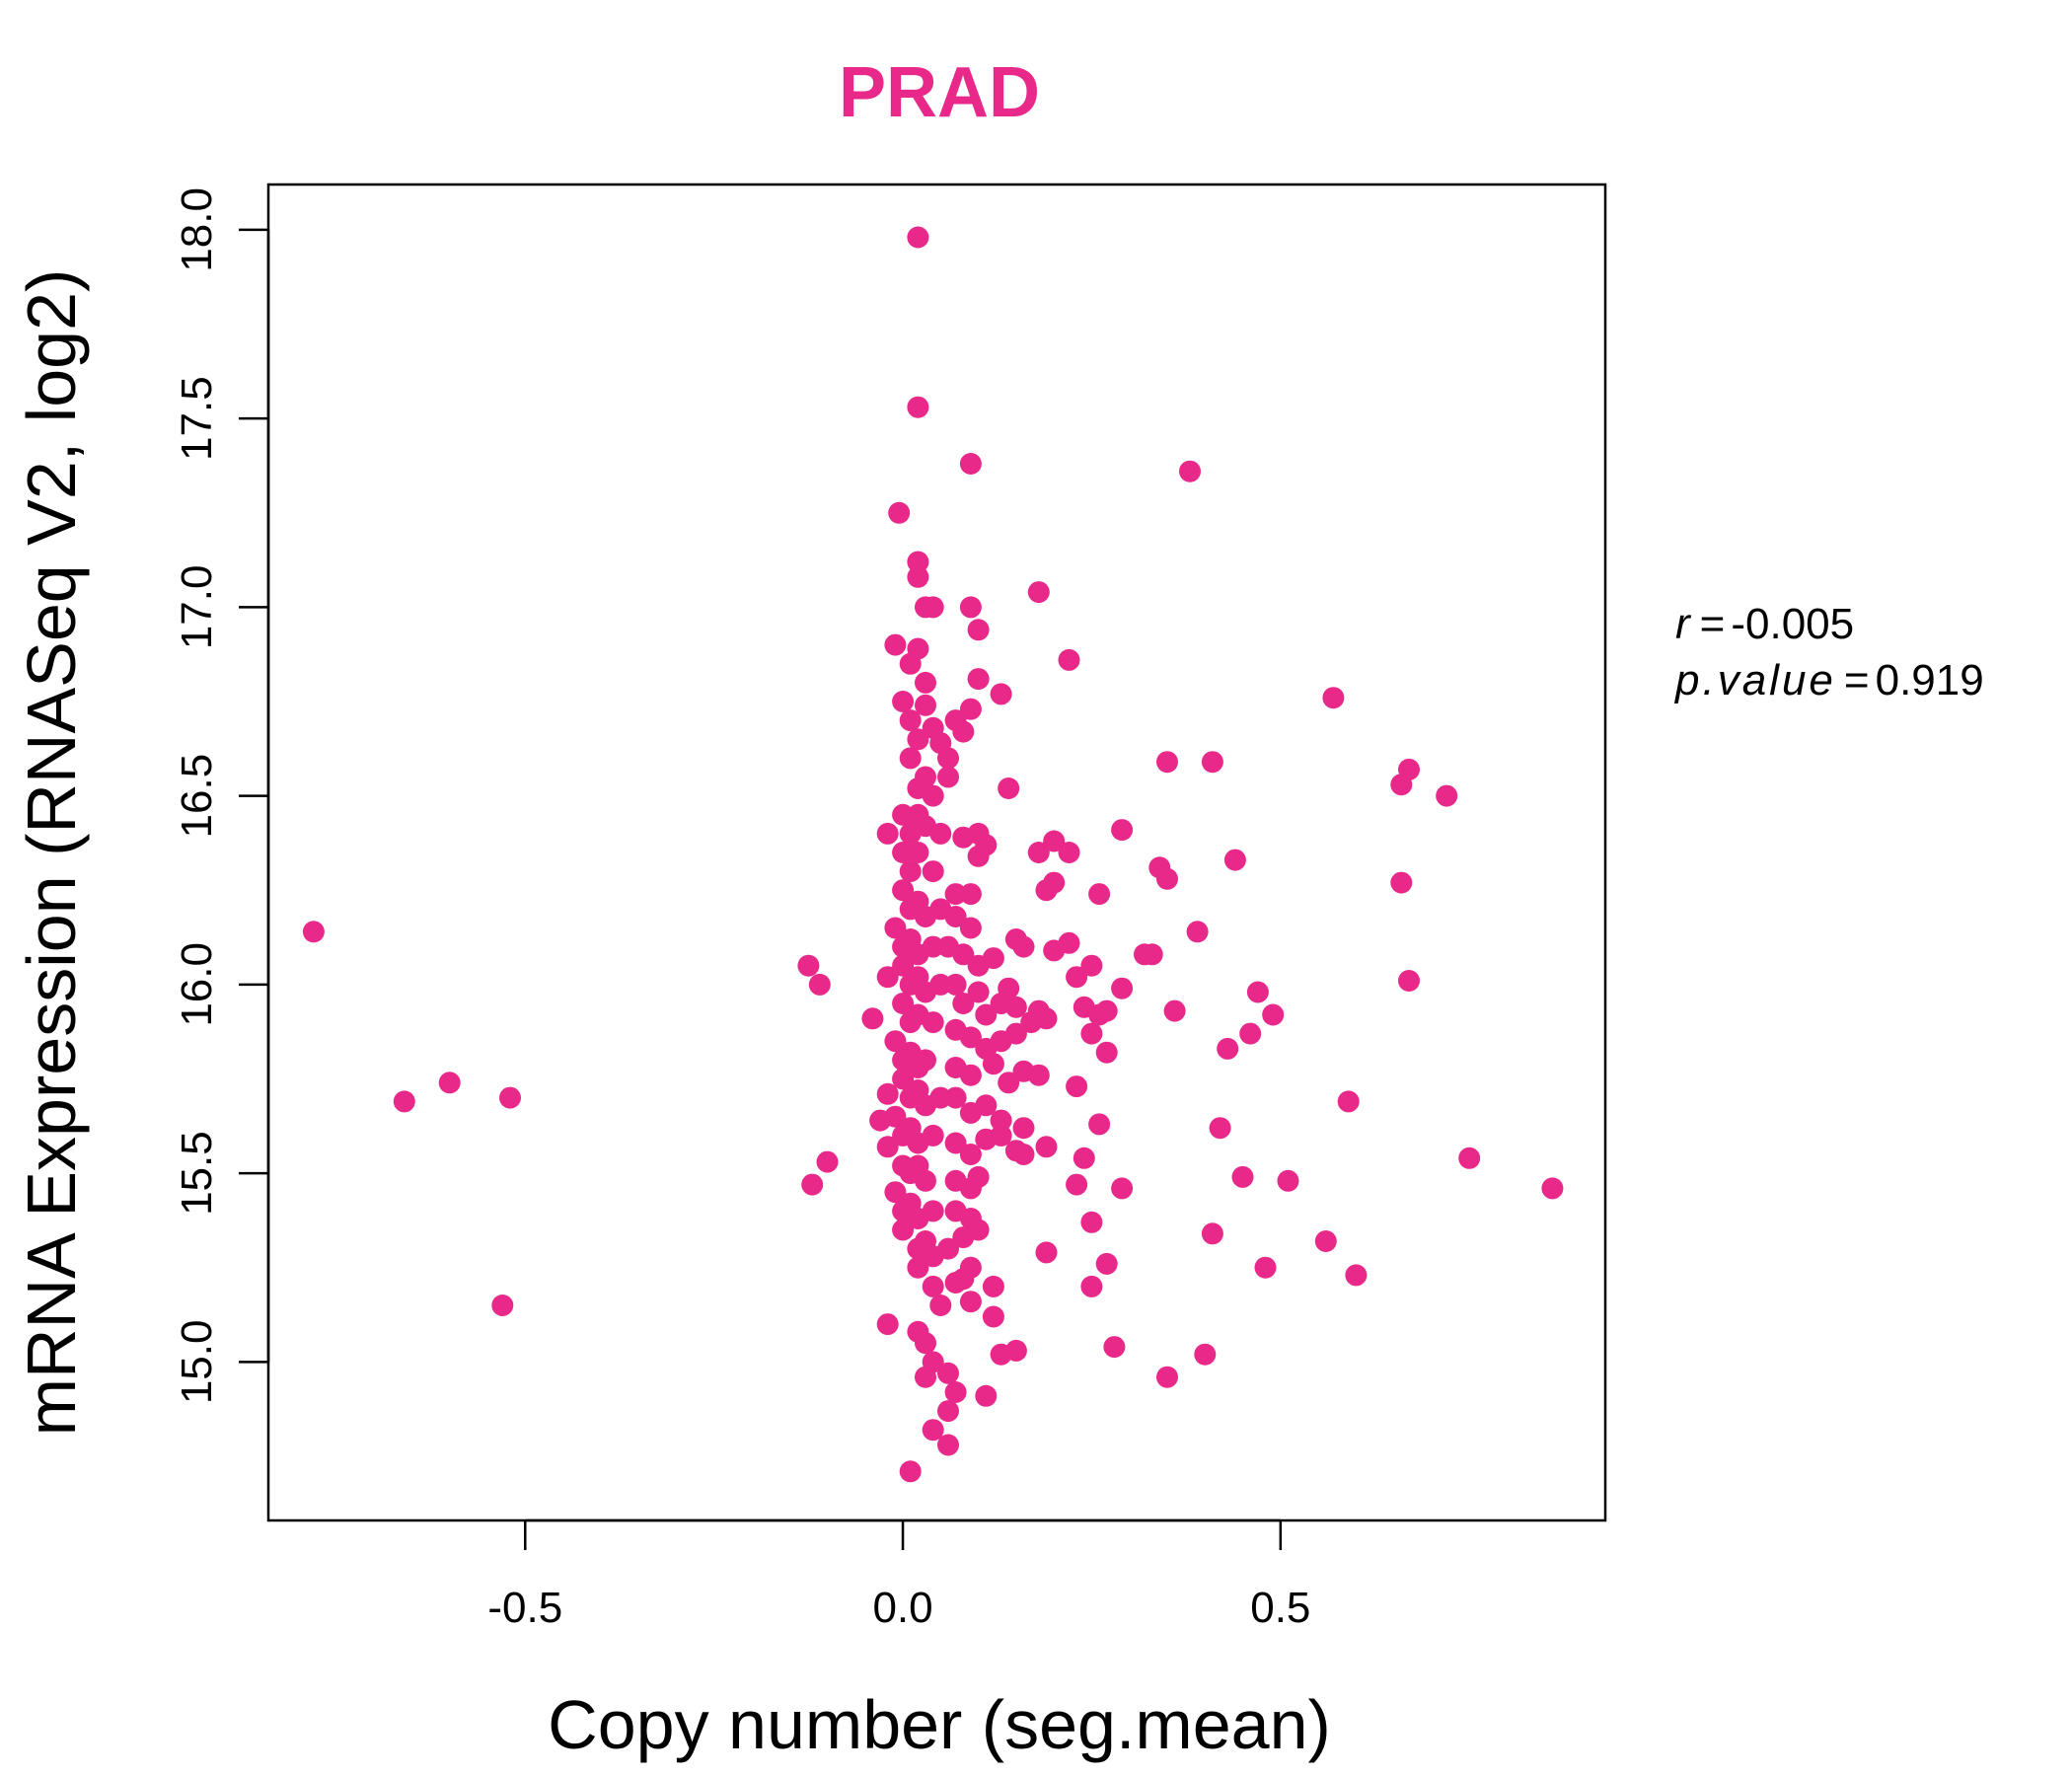  I want to click on p-label: p.value, so click(1755, 680).